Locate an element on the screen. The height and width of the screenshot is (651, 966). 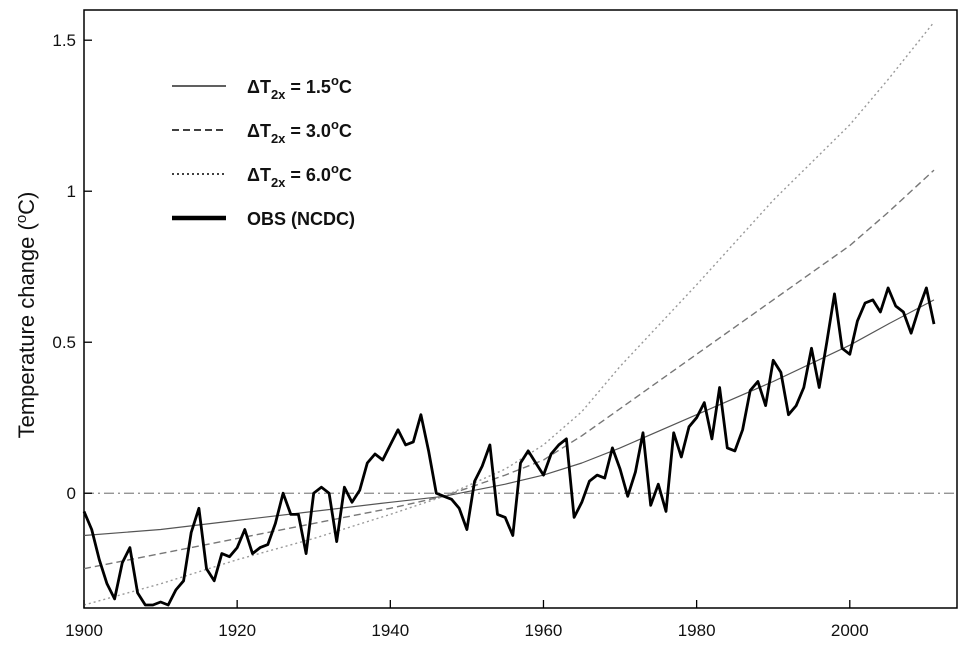
x-tick-label: 1960 is located at coordinates (544, 630).